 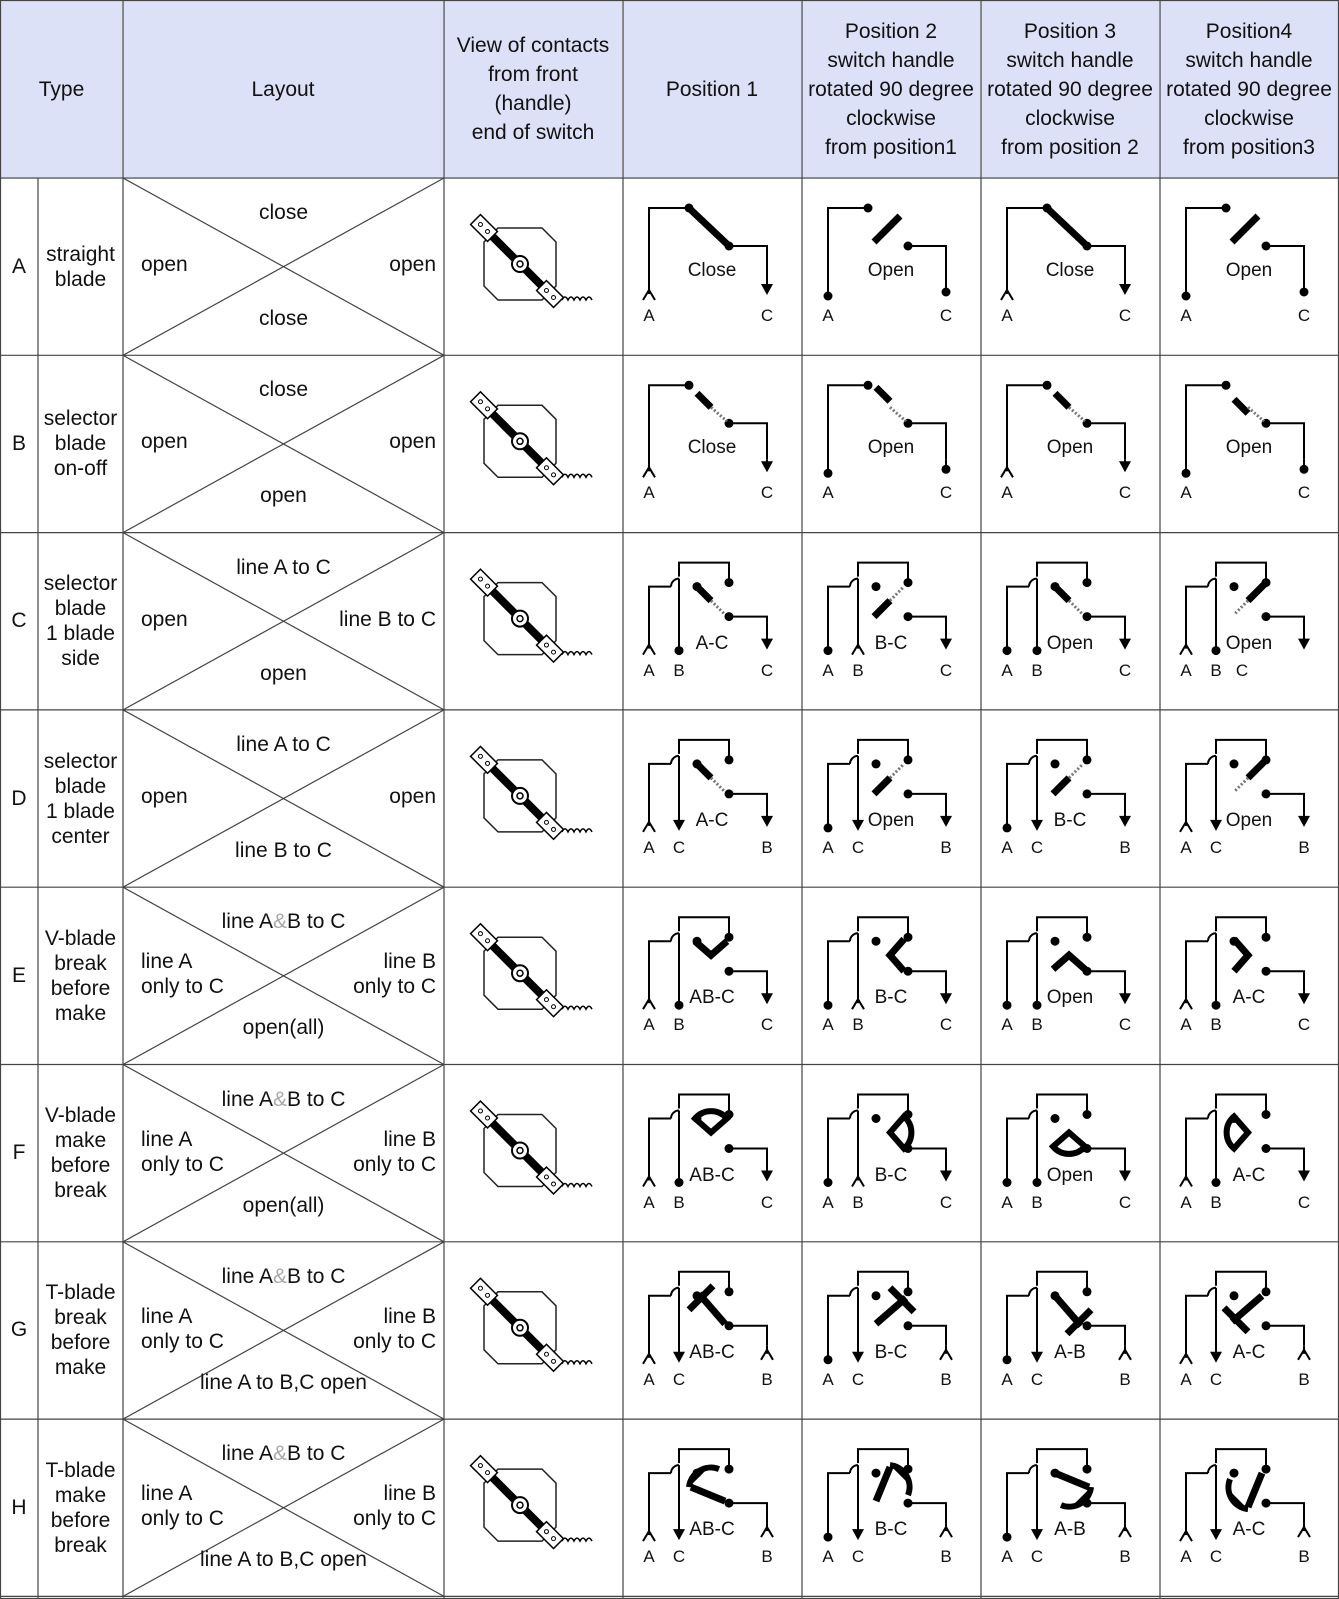 I want to click on layout-right-label: line B to C, so click(x=387, y=619).